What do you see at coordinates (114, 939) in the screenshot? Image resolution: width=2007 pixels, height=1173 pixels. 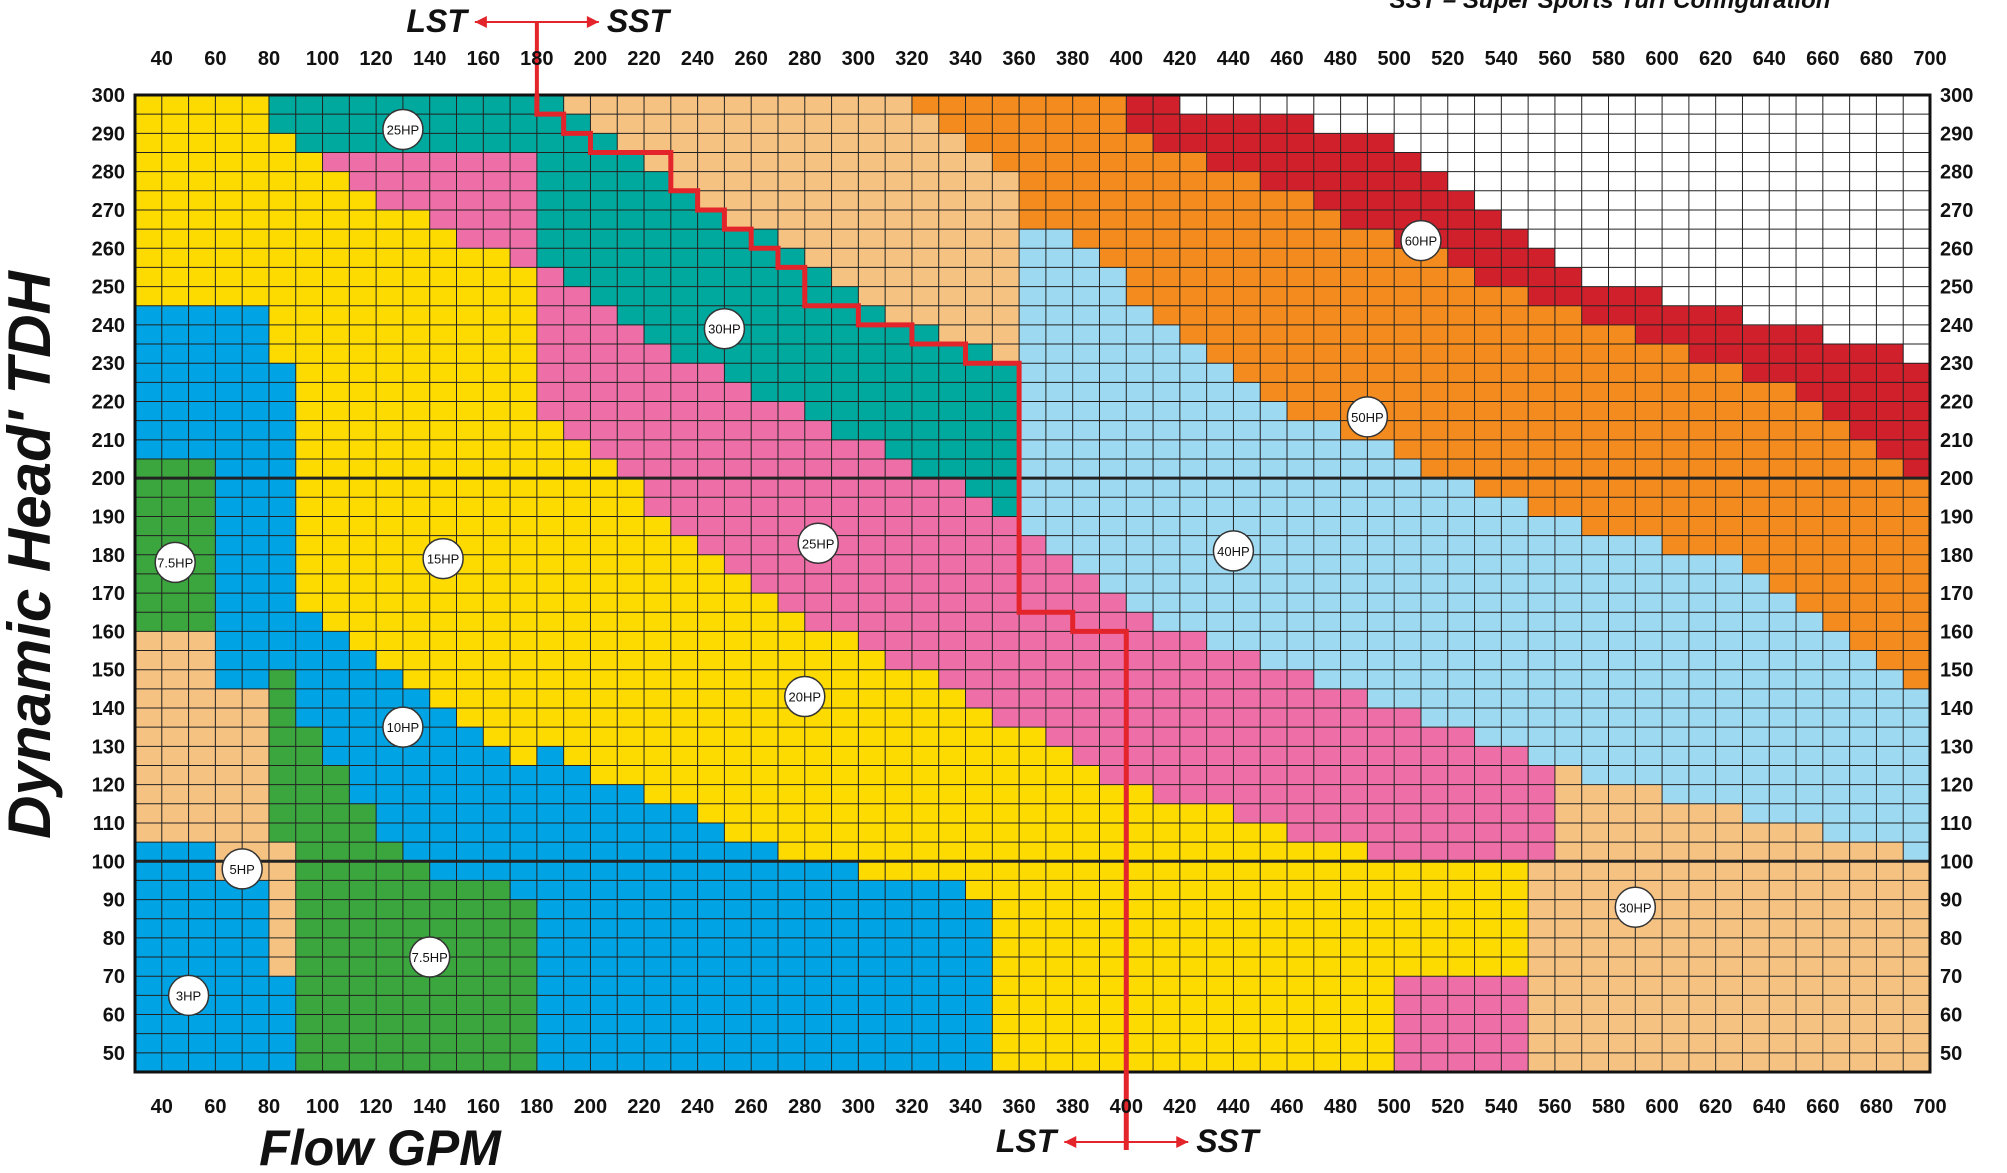 I see `y-tick-label-left: 80` at bounding box center [114, 939].